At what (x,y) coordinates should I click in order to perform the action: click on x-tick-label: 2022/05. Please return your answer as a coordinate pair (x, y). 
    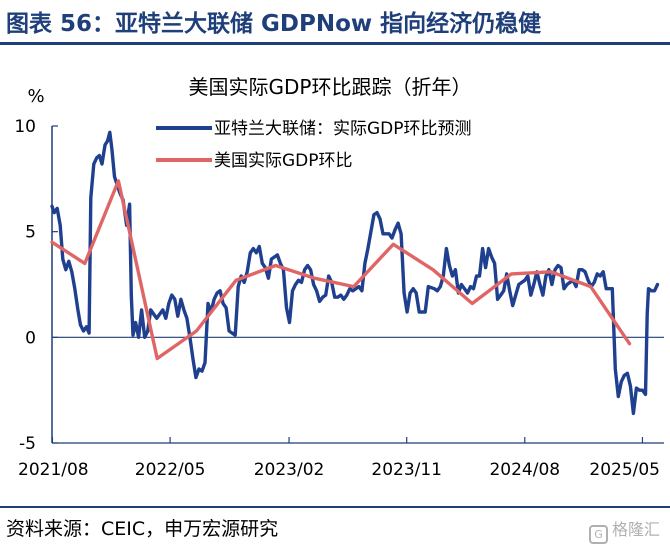
    Looking at the image, I should click on (170, 470).